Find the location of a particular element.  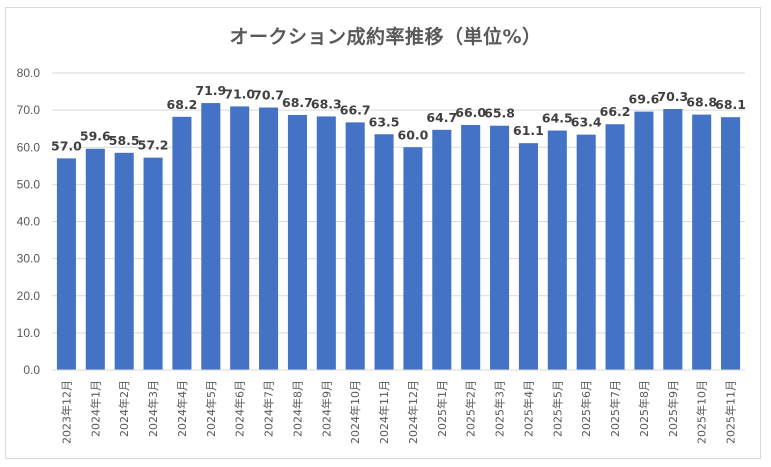

y-tick-label: 0.0 is located at coordinates (31, 370).